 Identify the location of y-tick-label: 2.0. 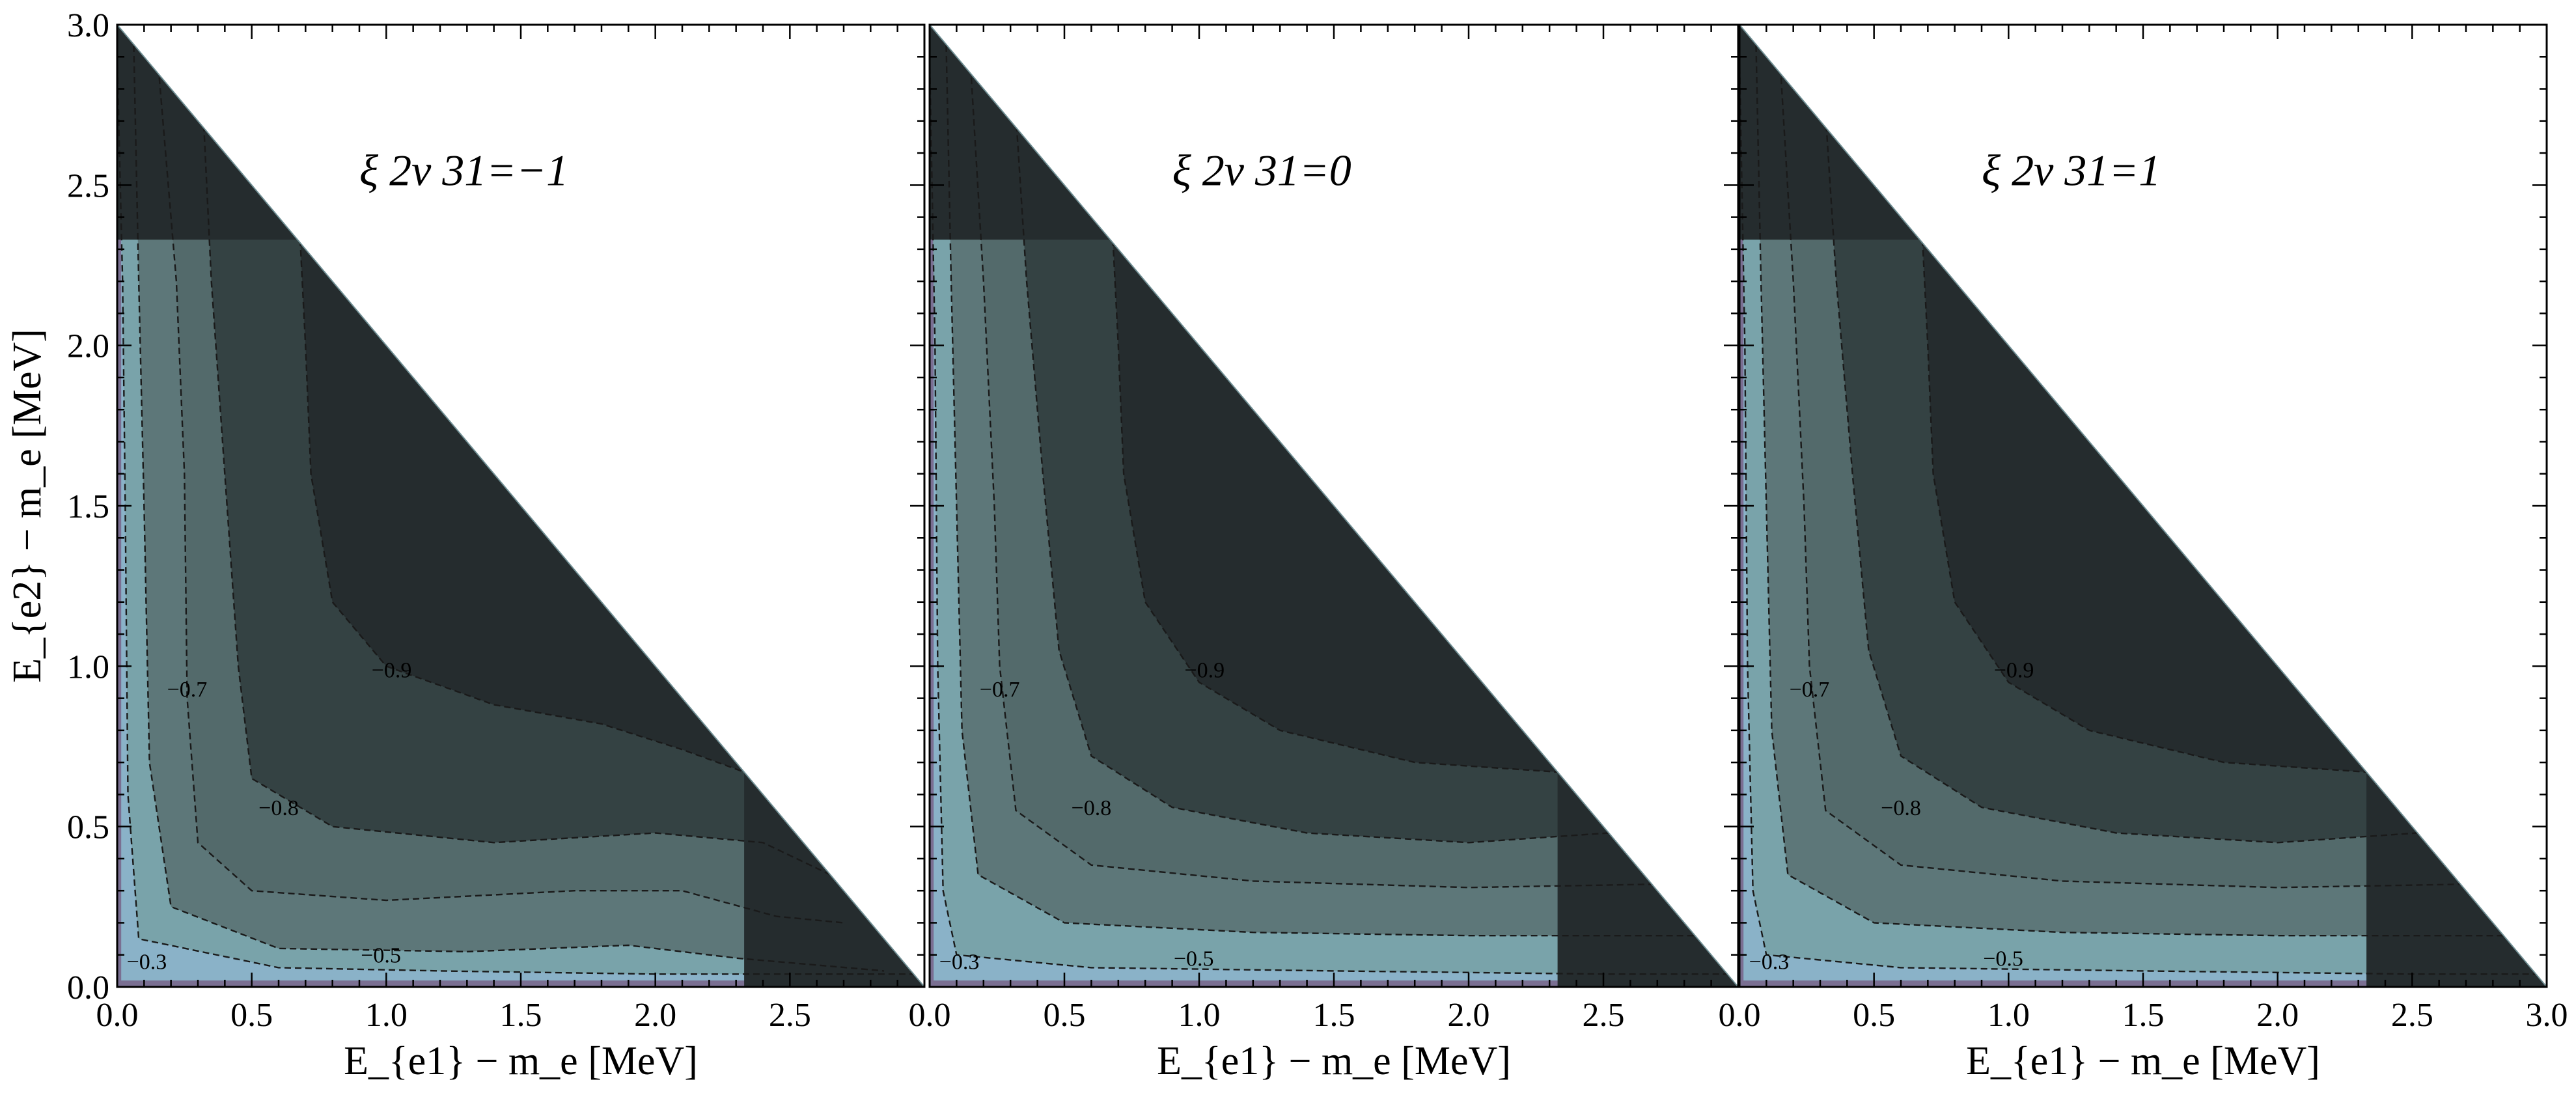
(88, 346).